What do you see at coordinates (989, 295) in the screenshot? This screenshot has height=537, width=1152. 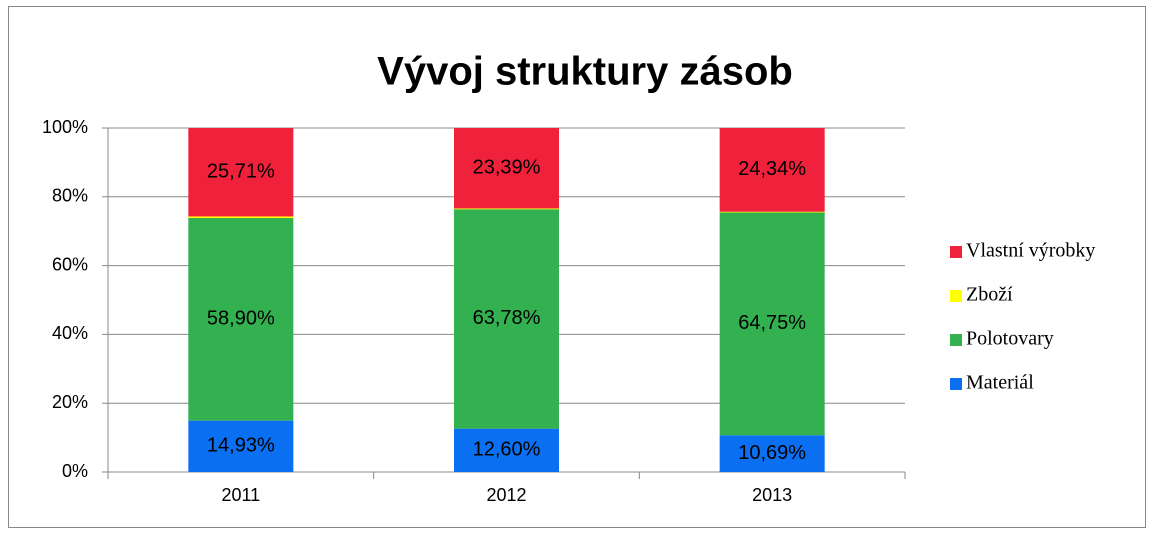 I see `legend-label: Zboží` at bounding box center [989, 295].